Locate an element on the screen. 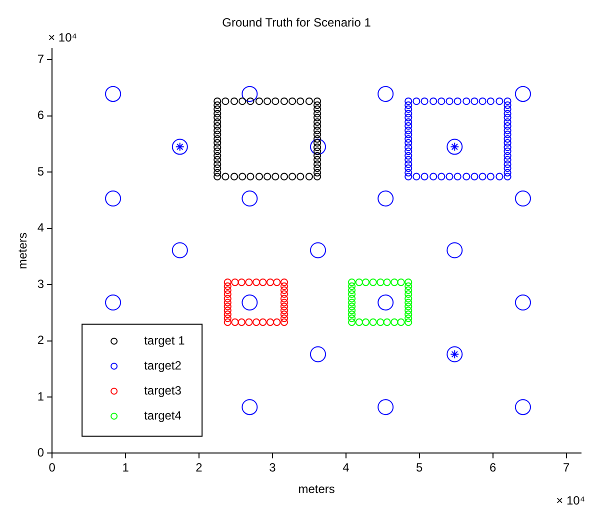  legend-label: target4 is located at coordinates (163, 415).